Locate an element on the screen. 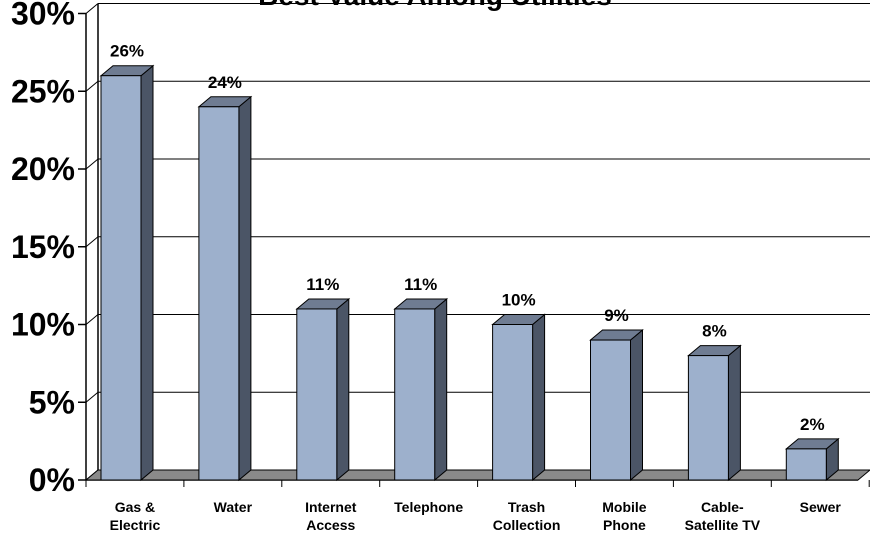 The image size is (870, 537). data-label: 9% is located at coordinates (616, 315).